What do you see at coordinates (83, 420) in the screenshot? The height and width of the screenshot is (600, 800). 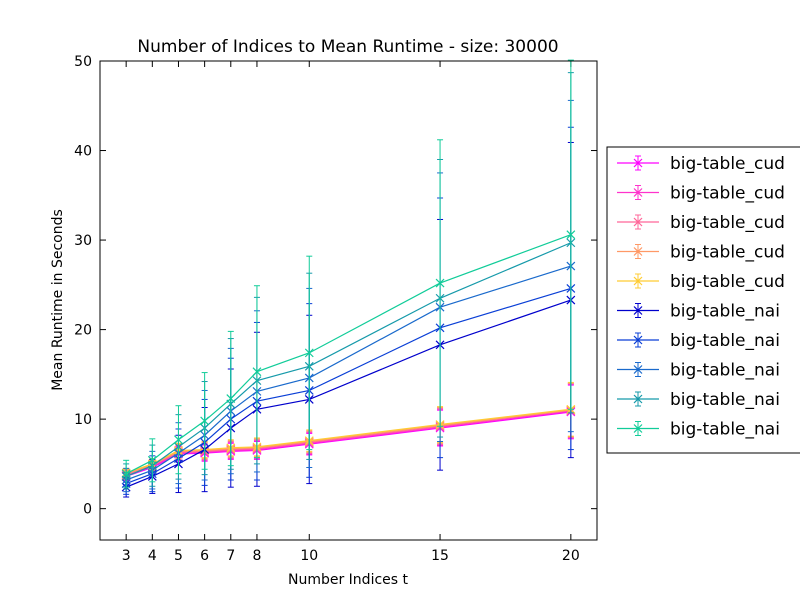 I see `y-tick-label: 10` at bounding box center [83, 420].